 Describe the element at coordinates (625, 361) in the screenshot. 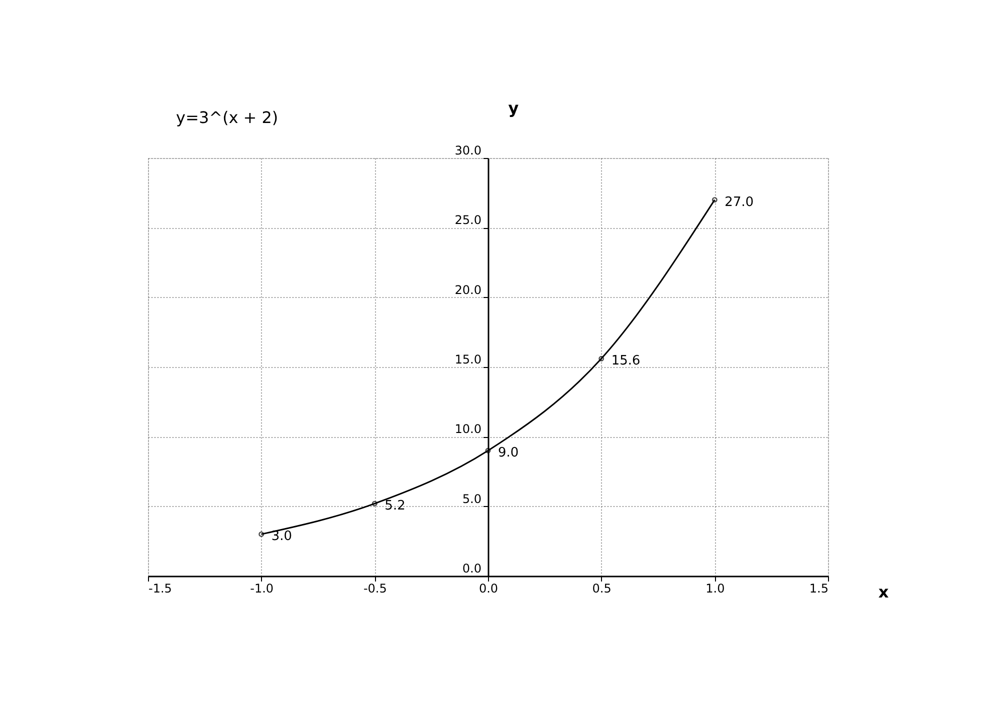

I see `data-label: 15.6` at that location.